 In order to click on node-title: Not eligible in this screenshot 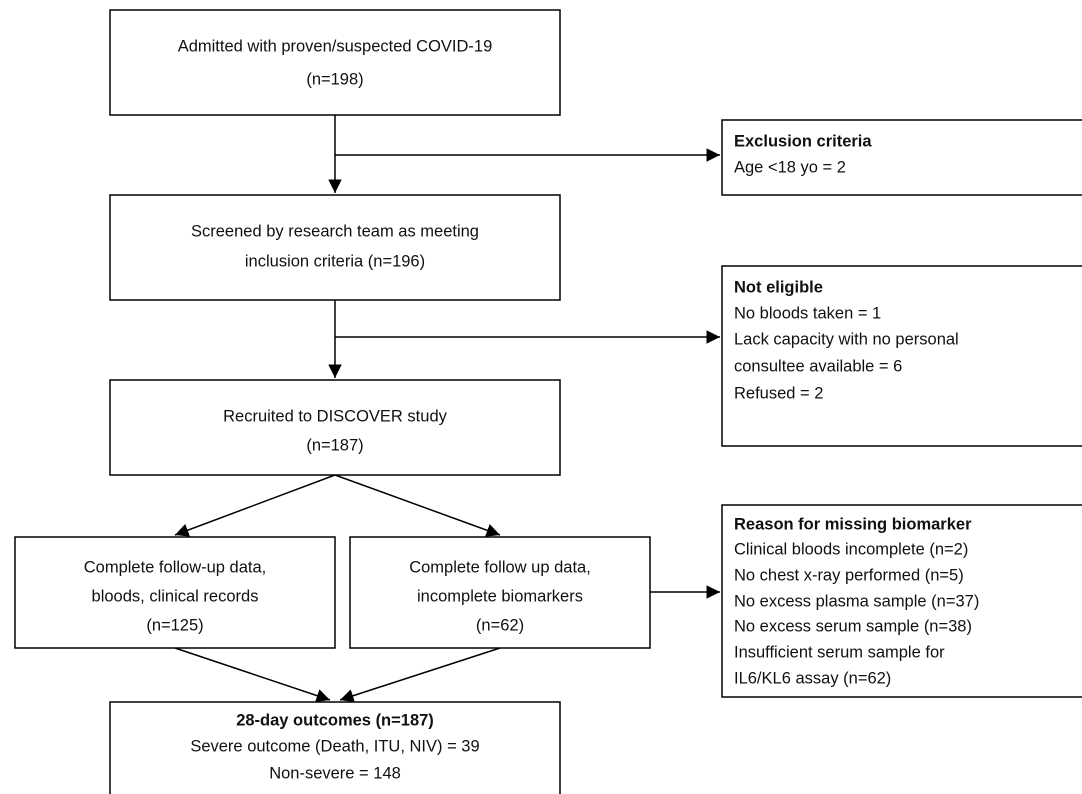, I will do `click(778, 287)`.